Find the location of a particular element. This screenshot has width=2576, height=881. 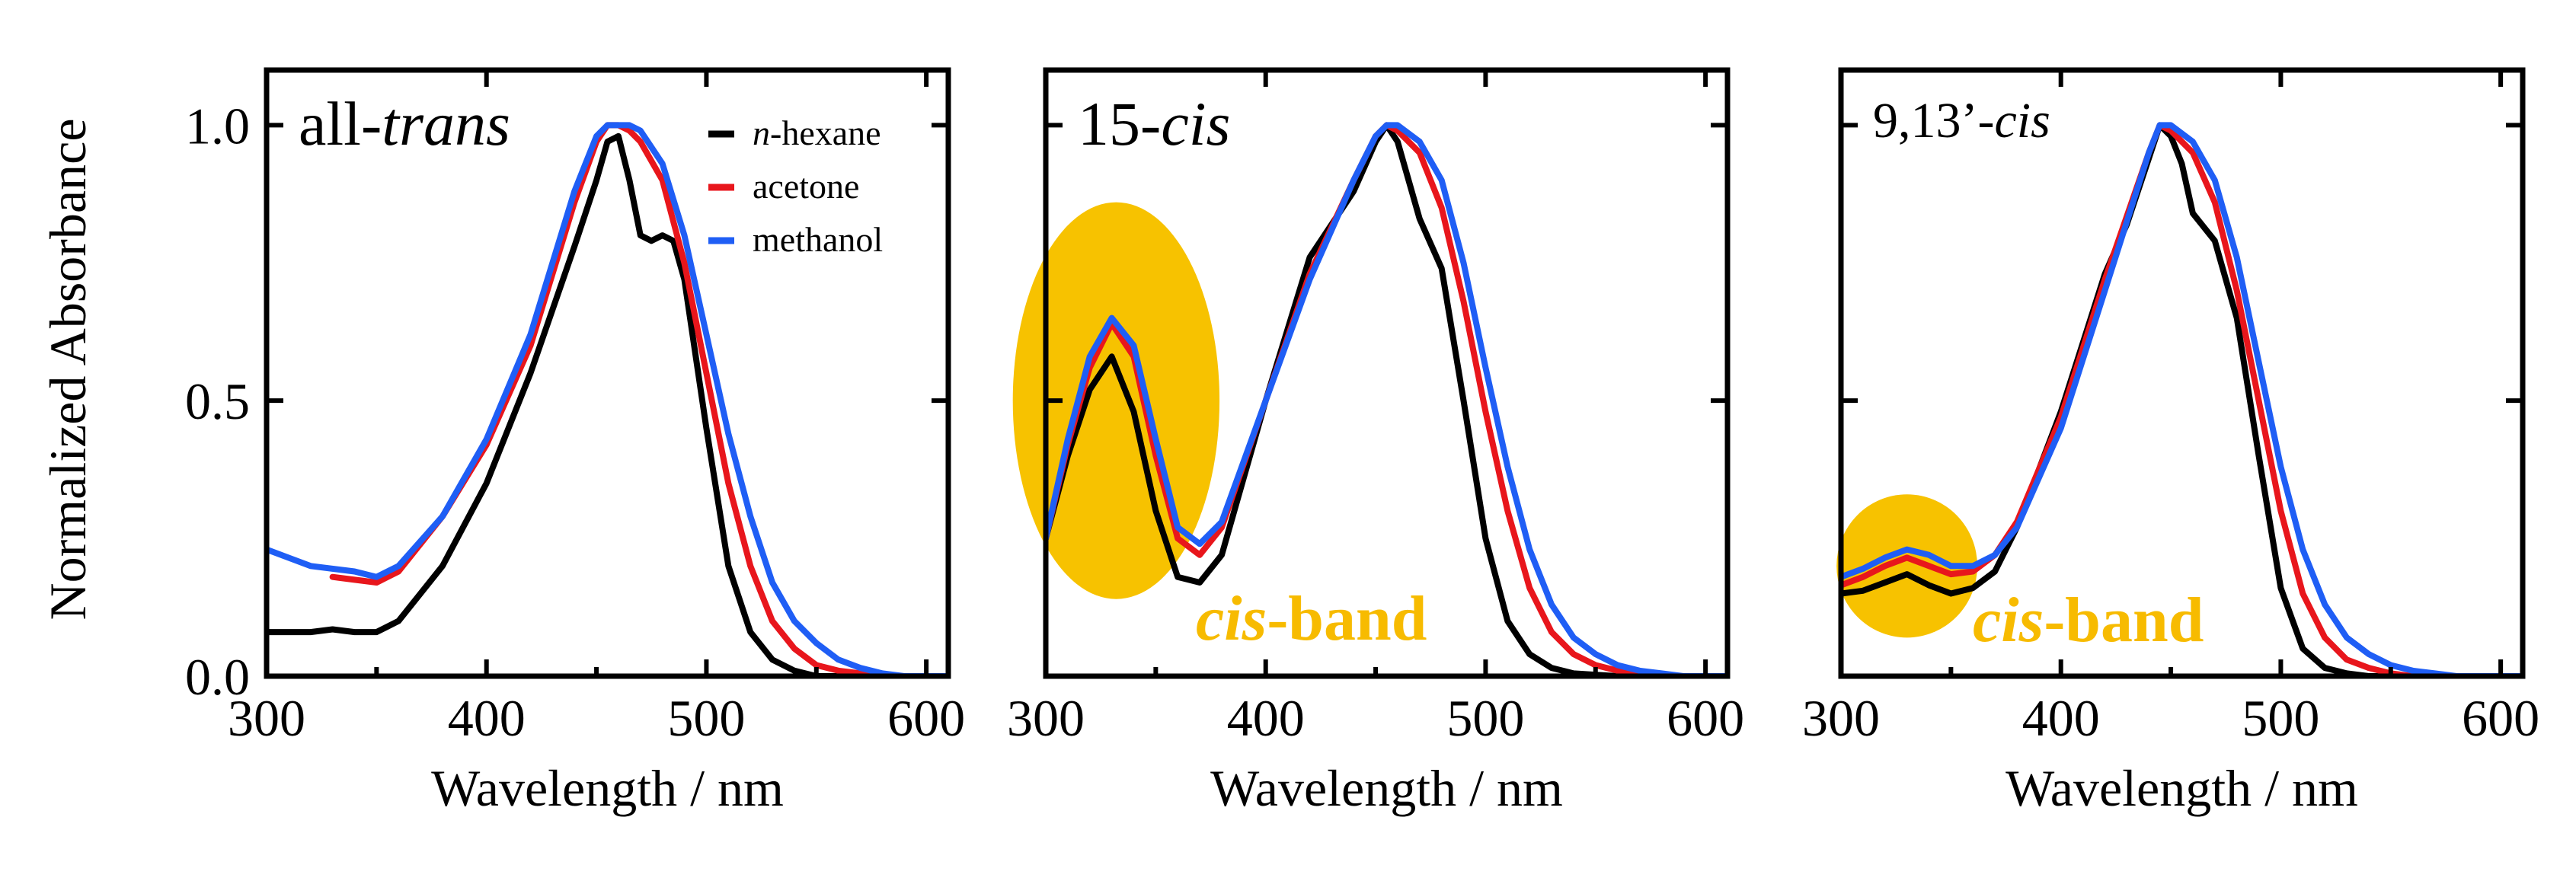

y-tick-label: 0.5 is located at coordinates (217, 401).